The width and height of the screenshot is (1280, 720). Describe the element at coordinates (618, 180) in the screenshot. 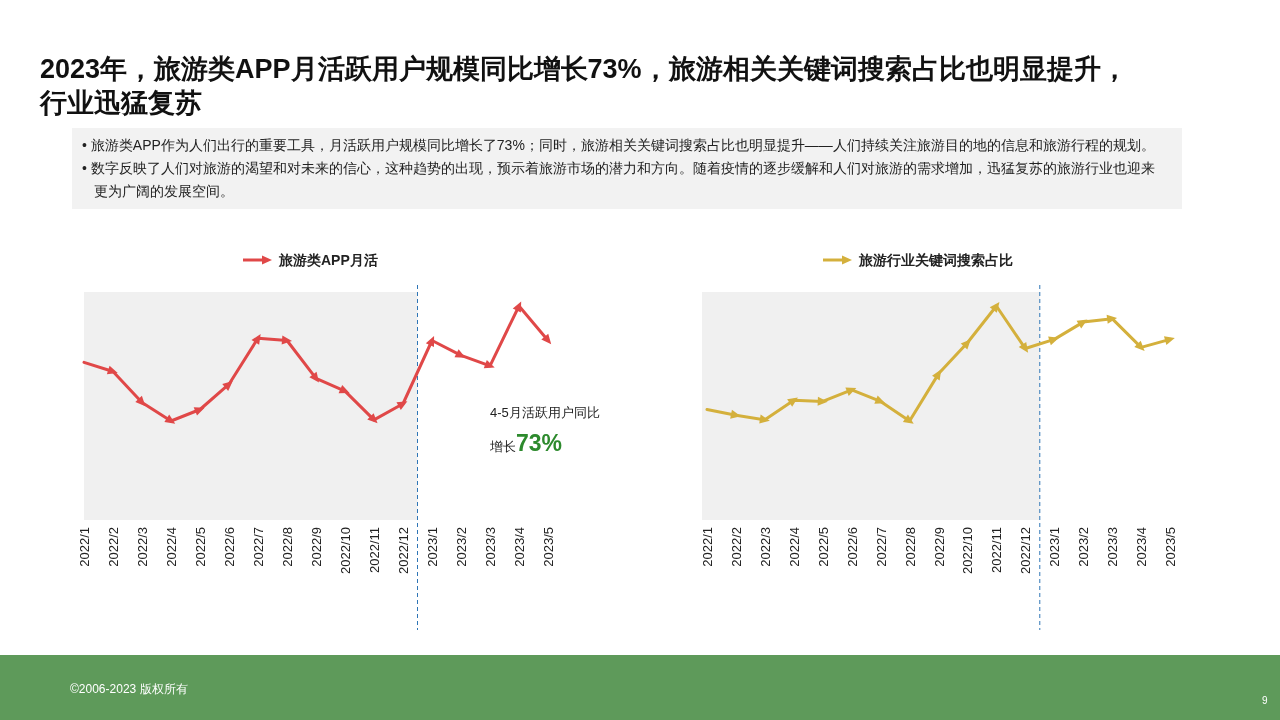

I see `text: • 数字反映了人们对旅游的渴望和对未来的信心，这种趋势的出现，预示着旅游市场的潜力和方向。随着疫情的逐步缓解和人们对旅游的需求增加，迅猛复苏的旅游行业也迎来更为广阔的发展空间。` at that location.